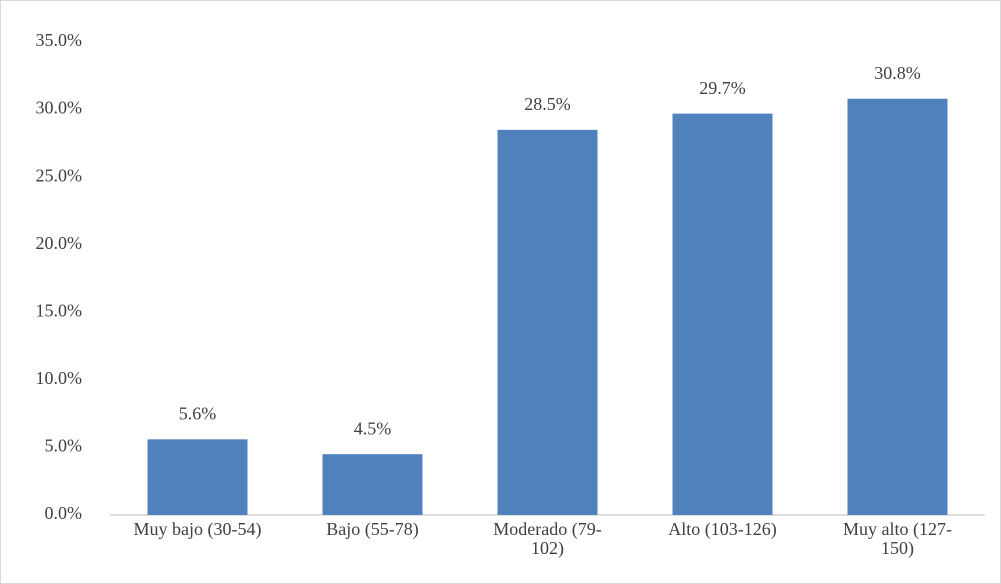 The image size is (1001, 584). I want to click on x-tick-label-box: Muy alto (127-150), so click(897, 539).